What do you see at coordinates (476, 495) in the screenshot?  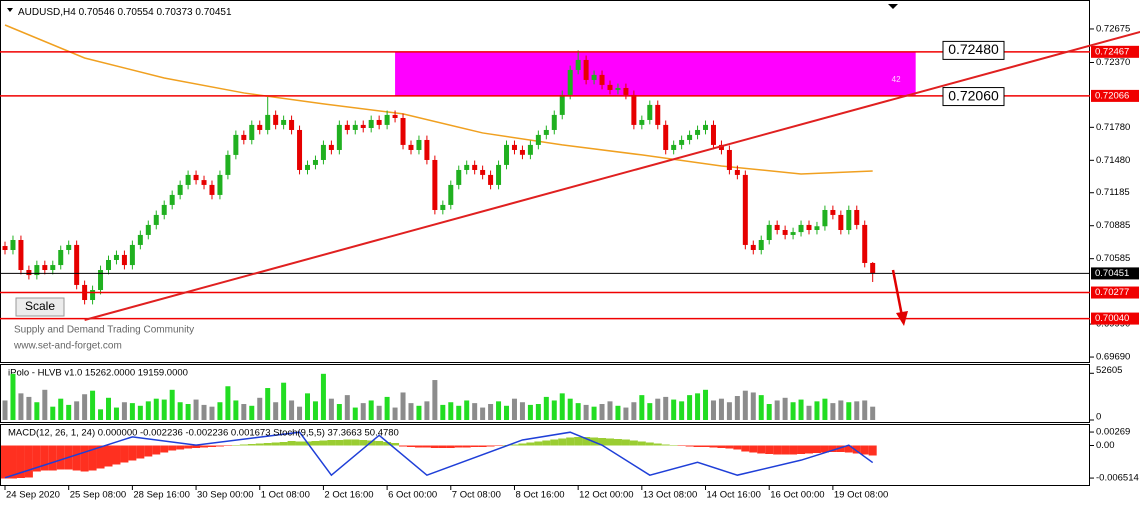 I see `x-tick-label: 7 Oct 08:00` at bounding box center [476, 495].